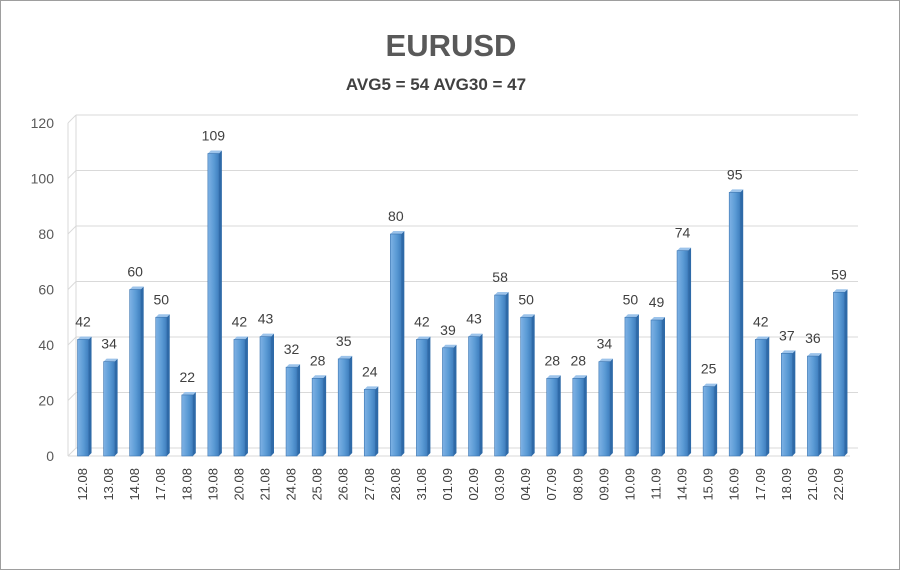  Describe the element at coordinates (46, 401) in the screenshot. I see `y-tick-label: 20` at that location.